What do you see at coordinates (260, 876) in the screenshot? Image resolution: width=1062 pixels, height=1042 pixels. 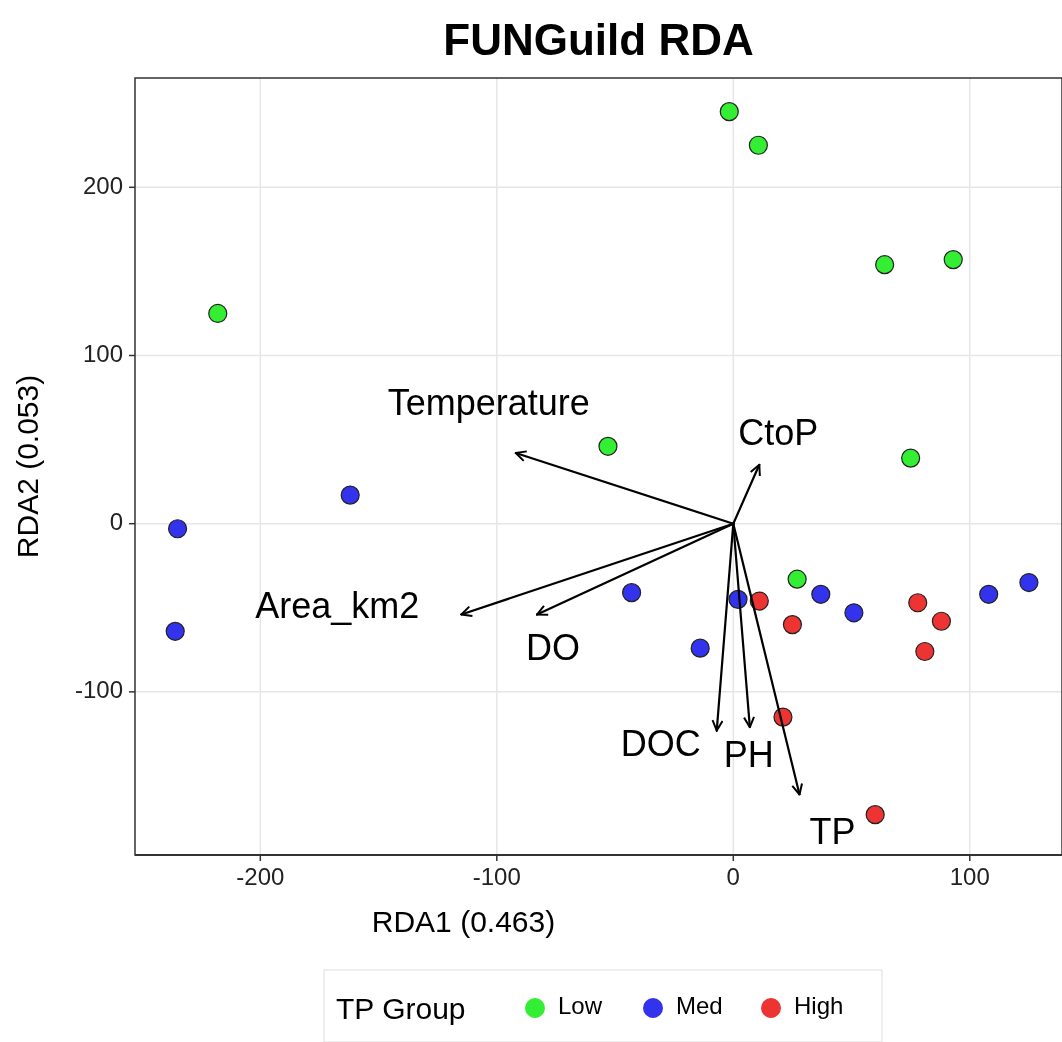 I see `x-tick-label: -200` at bounding box center [260, 876].